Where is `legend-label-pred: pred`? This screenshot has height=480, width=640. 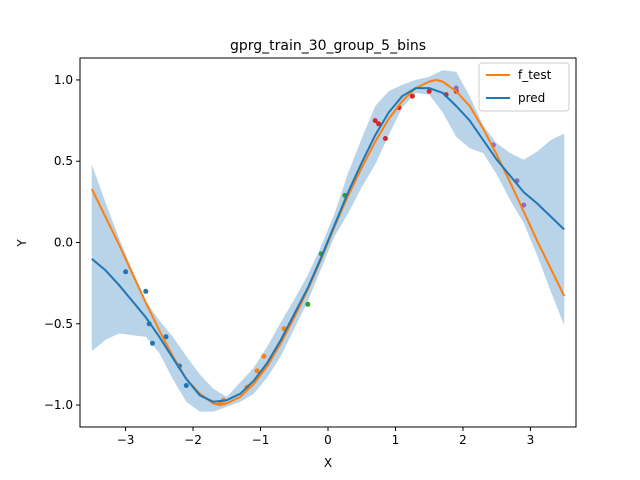
legend-label-pred: pred is located at coordinates (531, 98).